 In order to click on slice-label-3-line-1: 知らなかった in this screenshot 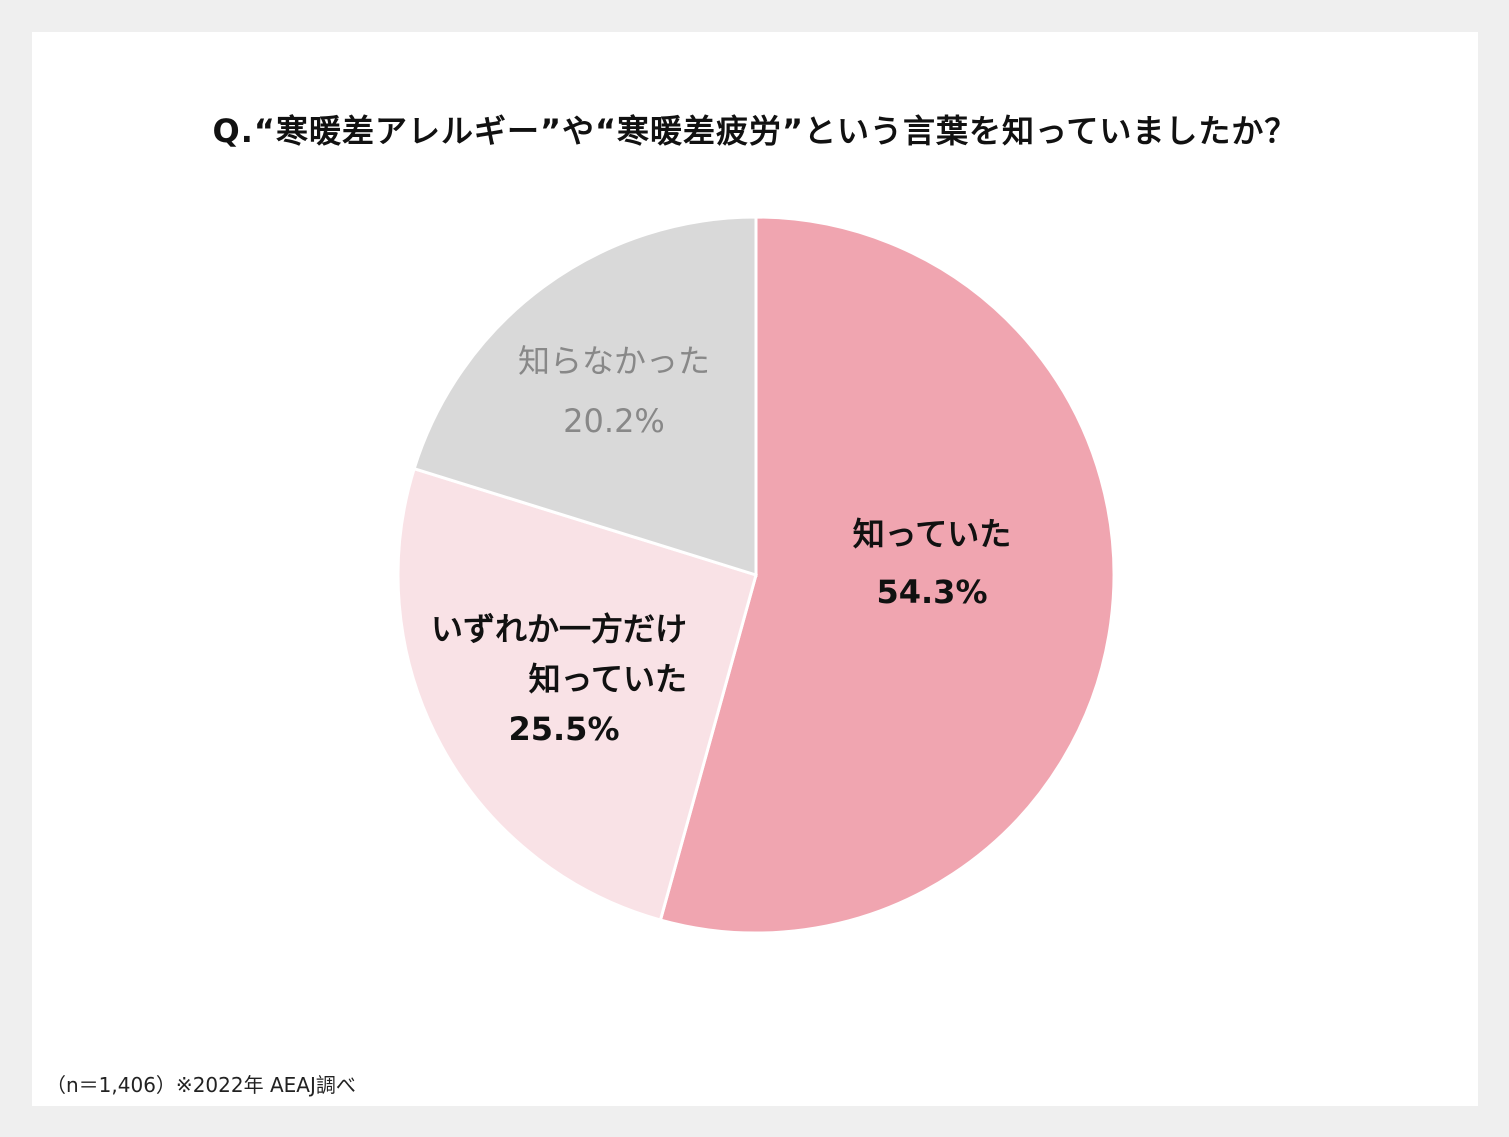, I will do `click(614, 361)`.